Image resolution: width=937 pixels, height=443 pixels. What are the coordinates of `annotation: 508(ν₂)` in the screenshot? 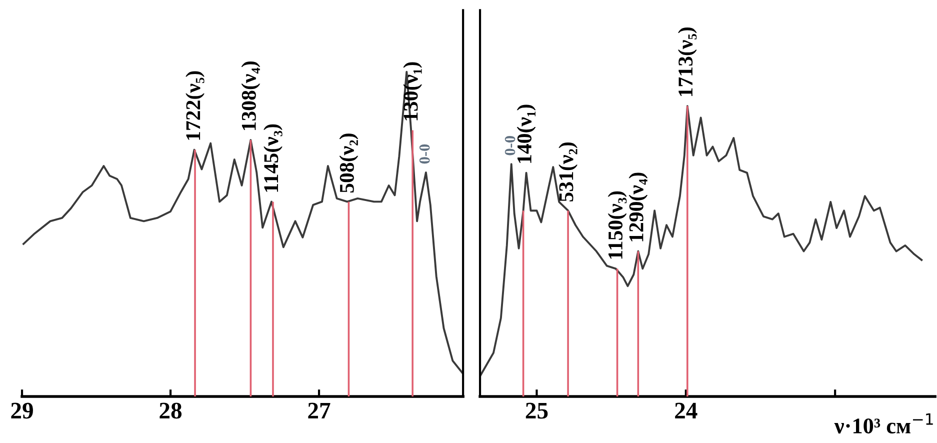 It's located at (348, 163).